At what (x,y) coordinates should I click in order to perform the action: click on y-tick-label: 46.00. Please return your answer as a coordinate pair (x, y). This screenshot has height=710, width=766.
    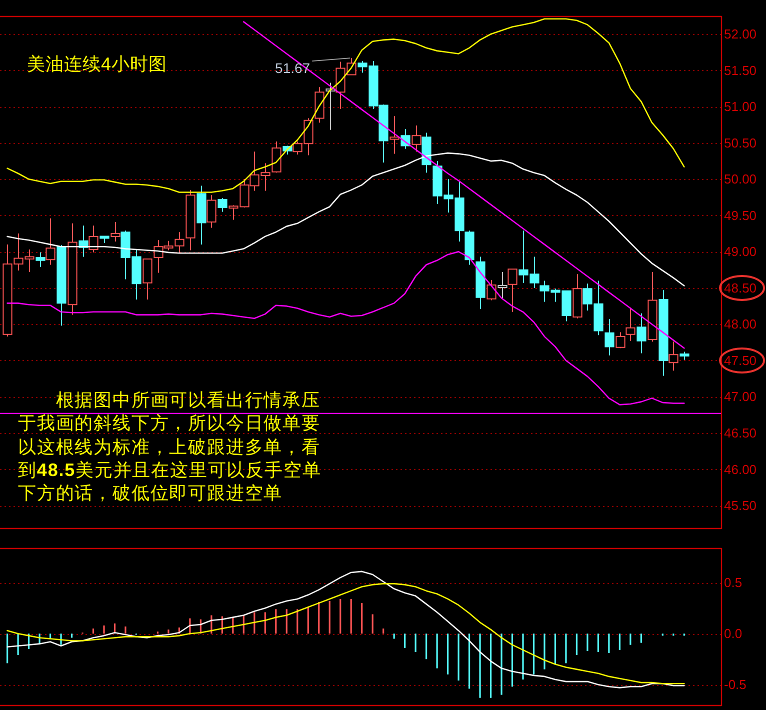
    Looking at the image, I should click on (740, 469).